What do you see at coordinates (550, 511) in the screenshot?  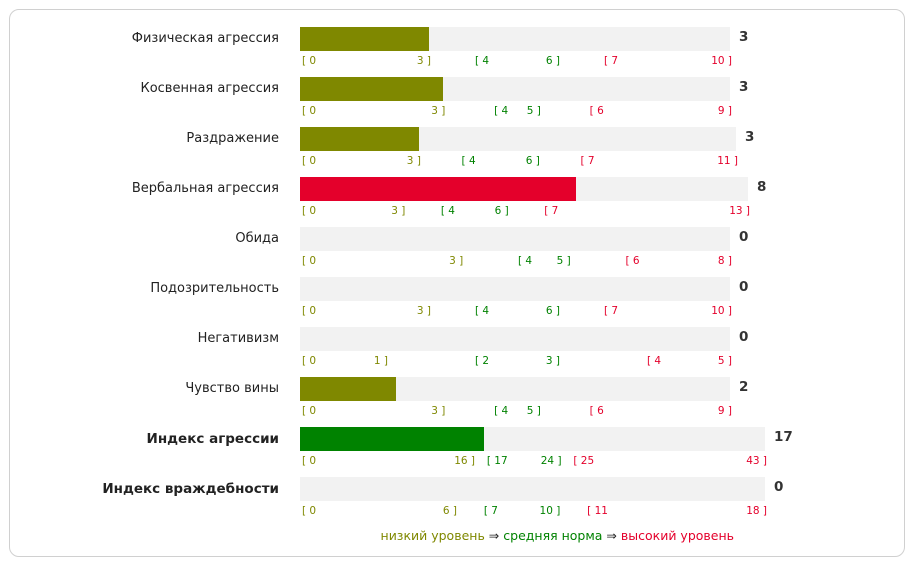 I see `tick-label-mid-end: 10 ]` at bounding box center [550, 511].